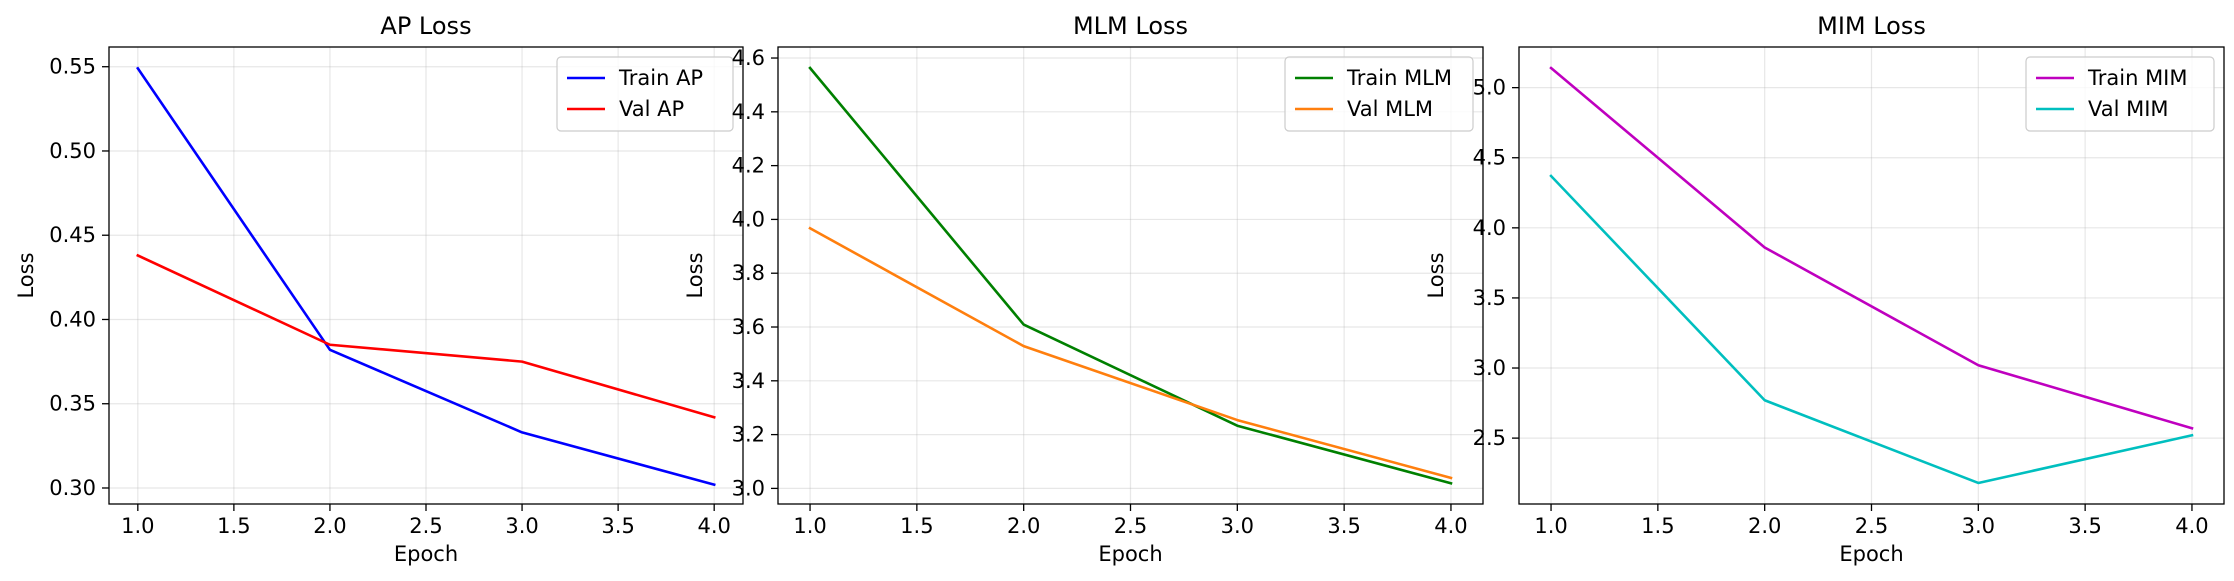  What do you see at coordinates (748, 58) in the screenshot?
I see `y-tick-label: 4.6` at bounding box center [748, 58].